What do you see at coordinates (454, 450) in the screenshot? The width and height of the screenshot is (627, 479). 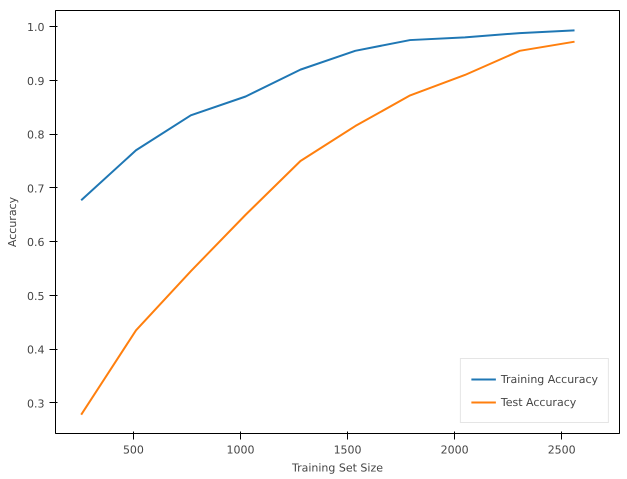 I see `x-tick-label: 2000` at bounding box center [454, 450].